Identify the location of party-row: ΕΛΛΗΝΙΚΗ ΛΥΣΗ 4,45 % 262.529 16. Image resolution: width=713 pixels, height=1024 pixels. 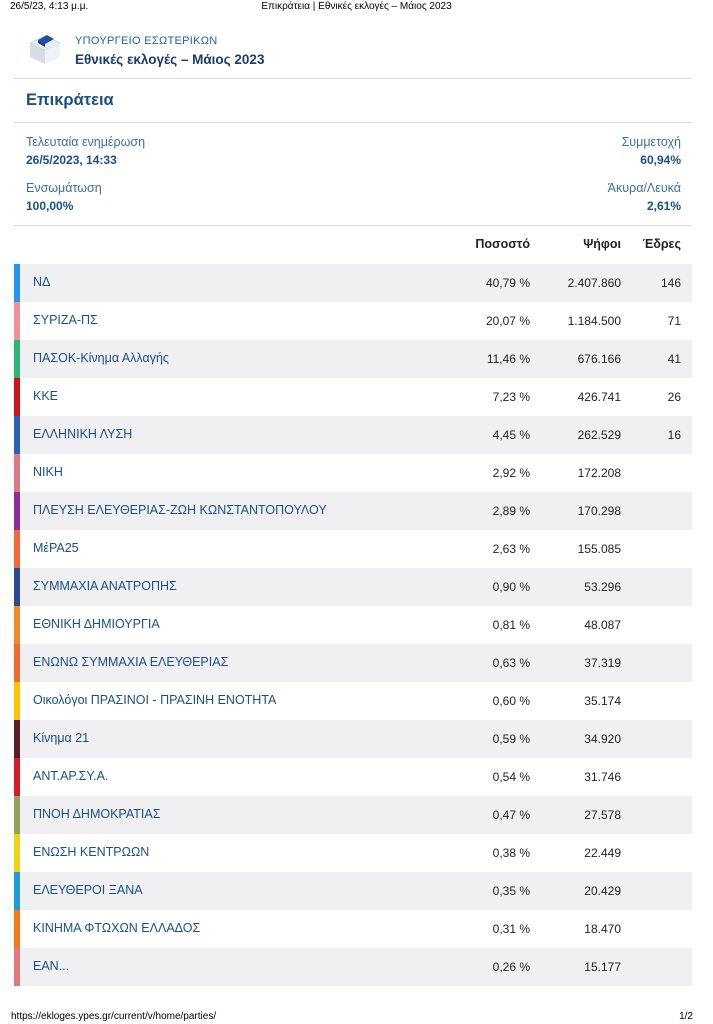
(353, 435).